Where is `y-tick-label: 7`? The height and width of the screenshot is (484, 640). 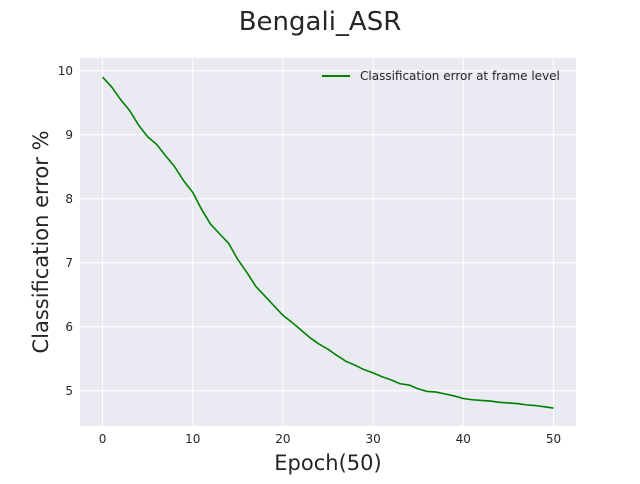
y-tick-label: 7 is located at coordinates (69, 263).